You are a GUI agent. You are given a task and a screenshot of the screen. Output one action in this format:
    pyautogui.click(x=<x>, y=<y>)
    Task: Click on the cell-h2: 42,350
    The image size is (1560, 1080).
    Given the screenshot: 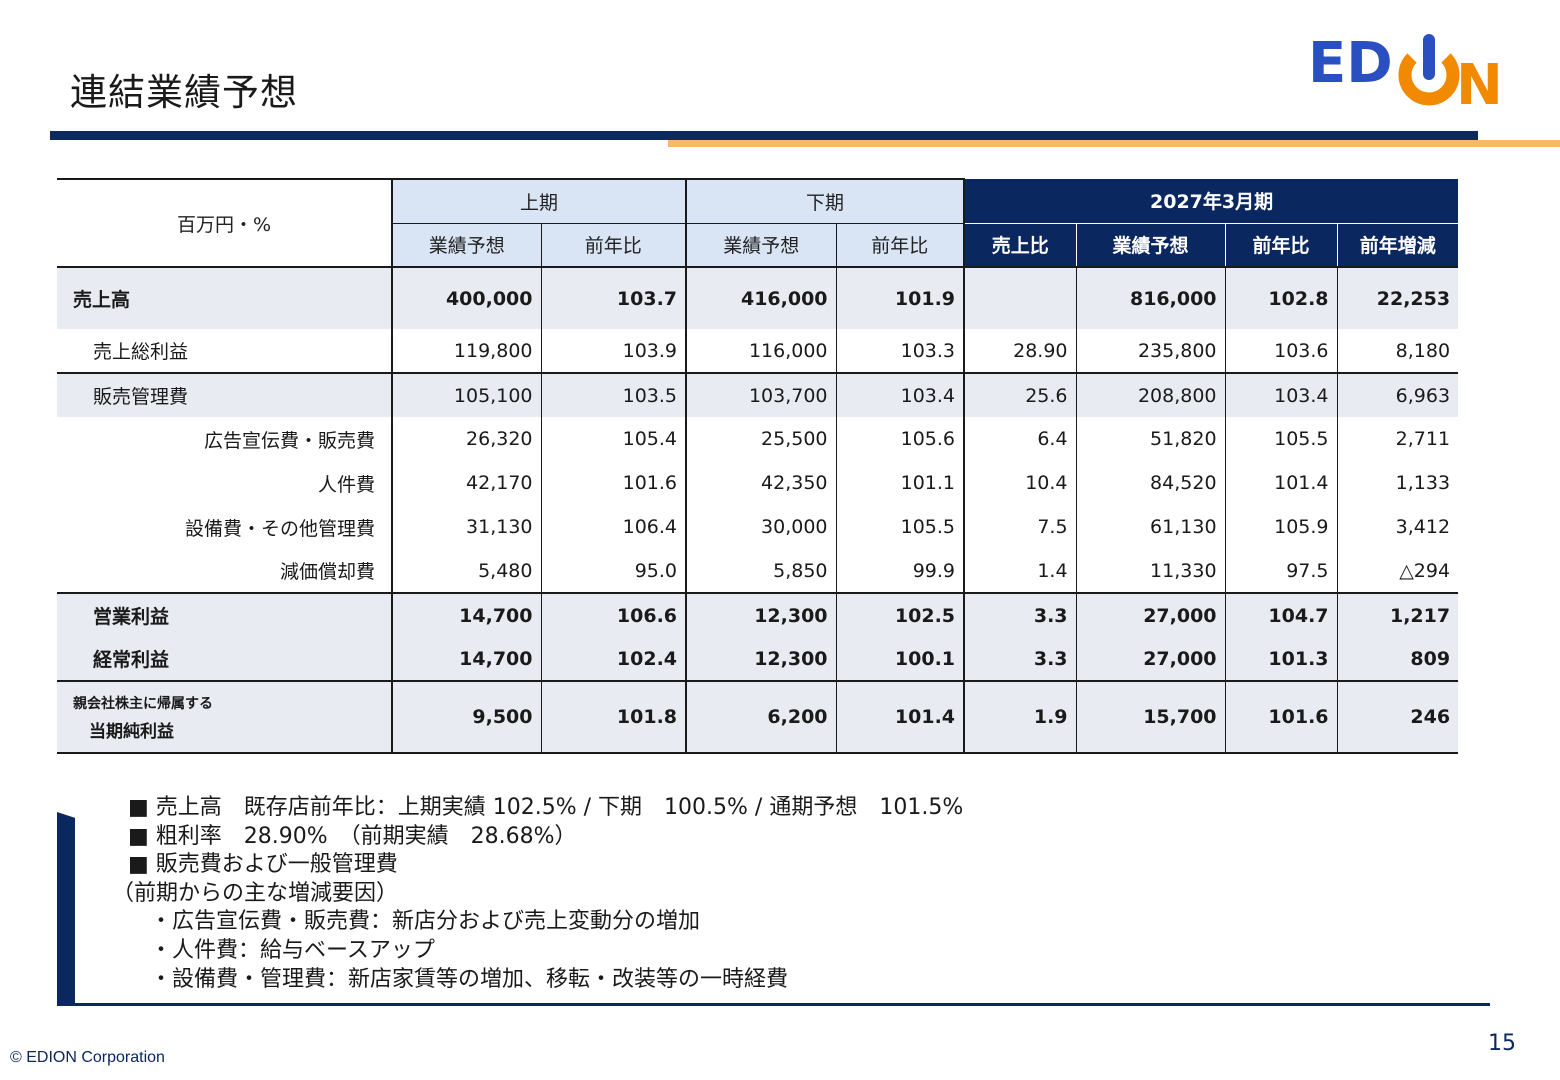 What is the action you would take?
    pyautogui.click(x=761, y=483)
    